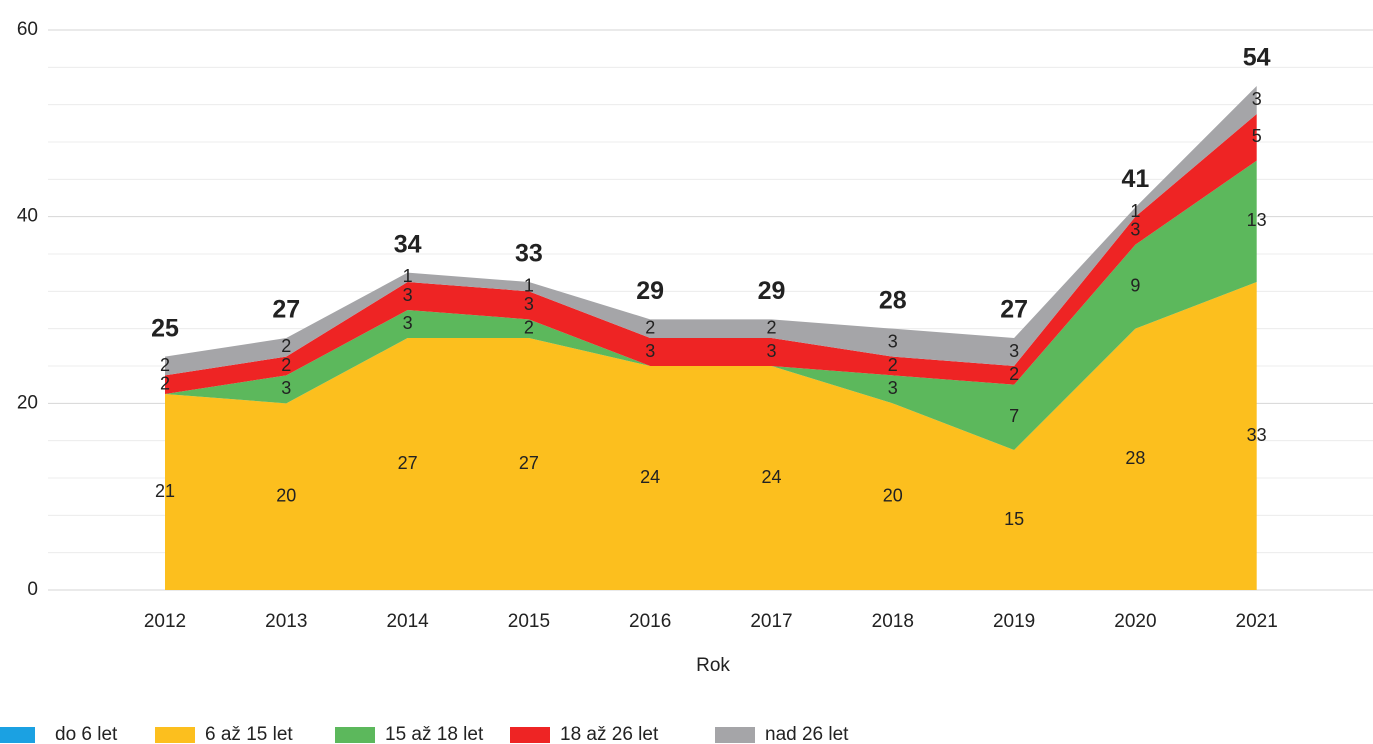  I want to click on total-label: 33, so click(529, 254).